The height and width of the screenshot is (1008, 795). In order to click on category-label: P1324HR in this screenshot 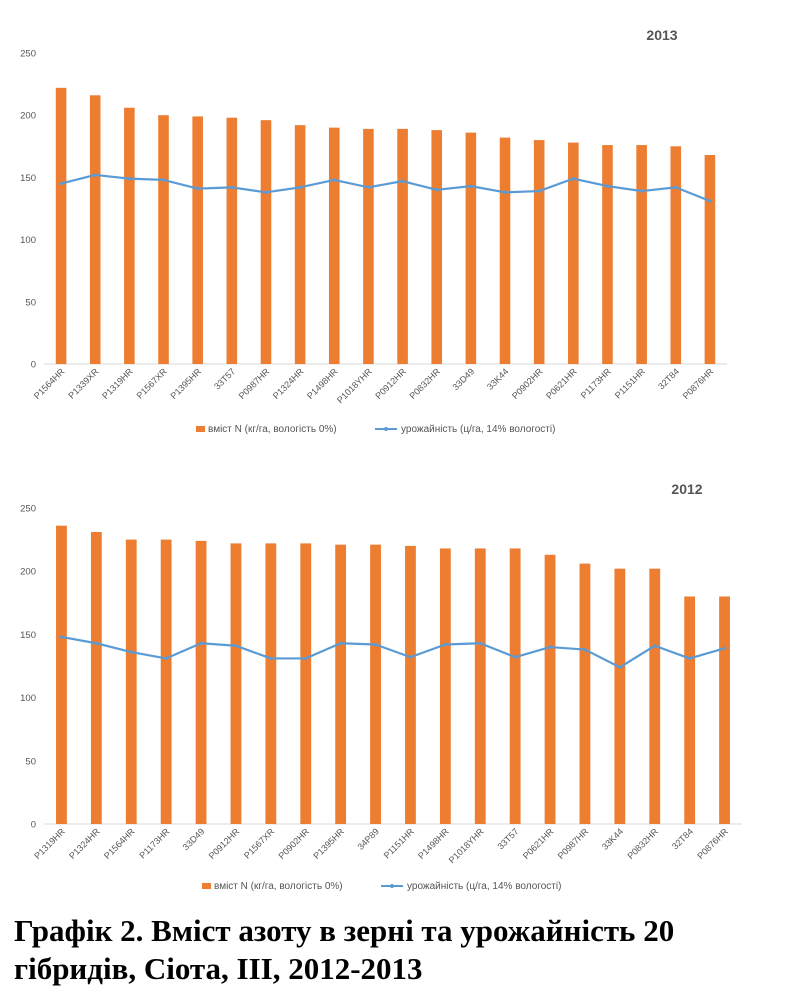, I will do `click(288, 383)`.